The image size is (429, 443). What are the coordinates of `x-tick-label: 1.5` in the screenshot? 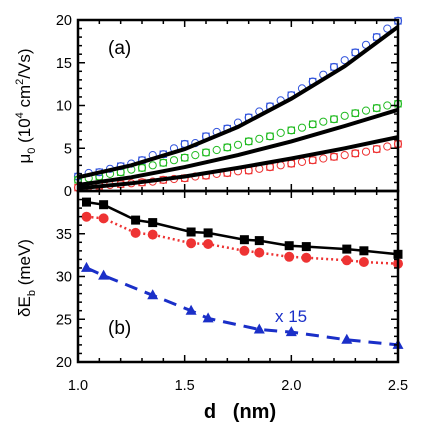 It's located at (185, 386).